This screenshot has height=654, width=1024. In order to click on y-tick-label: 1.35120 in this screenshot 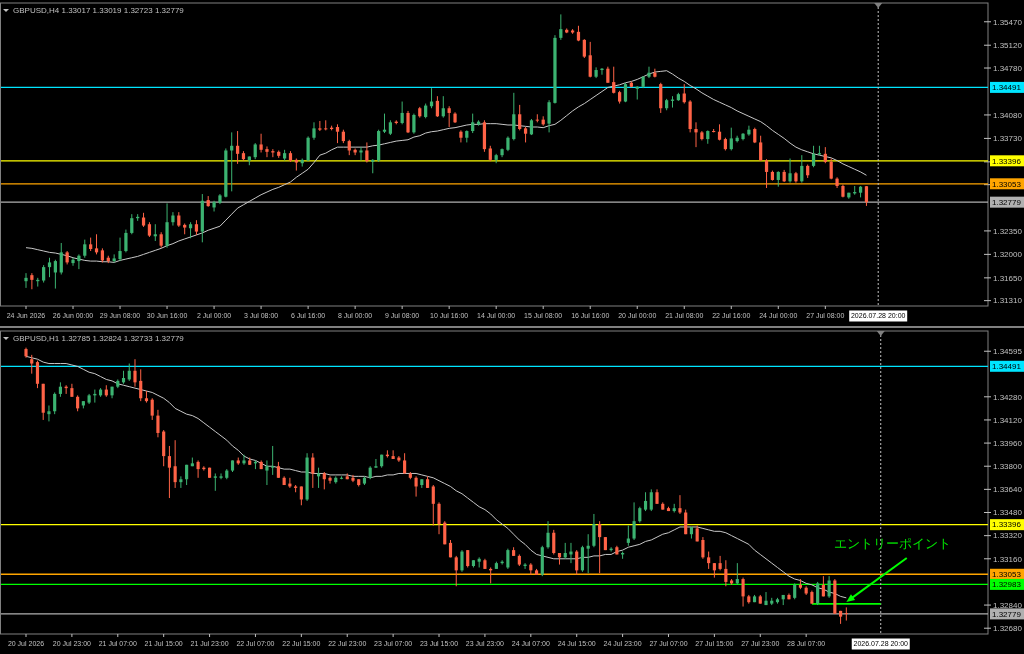, I will do `click(1008, 46)`.